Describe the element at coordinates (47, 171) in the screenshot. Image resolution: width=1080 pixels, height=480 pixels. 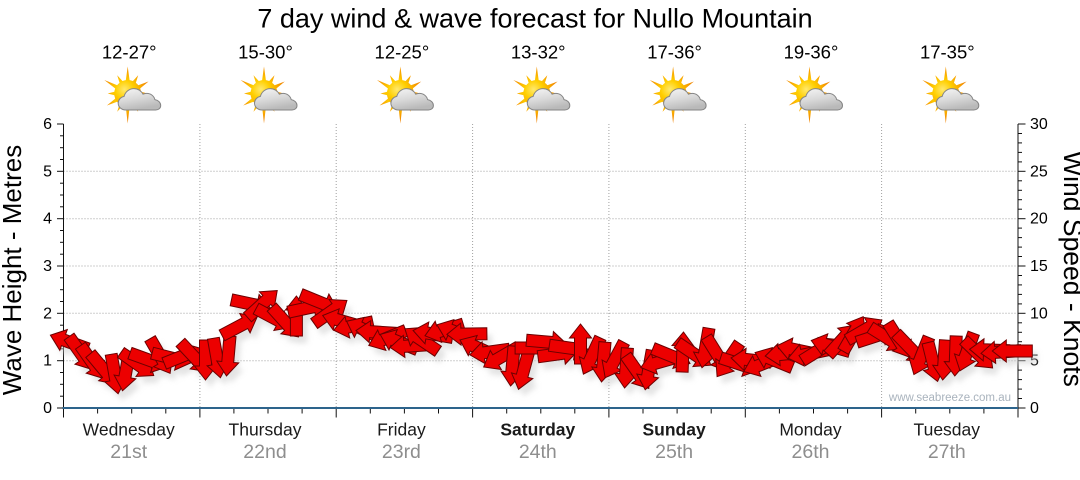
I see `svg-text: 5` at that location.